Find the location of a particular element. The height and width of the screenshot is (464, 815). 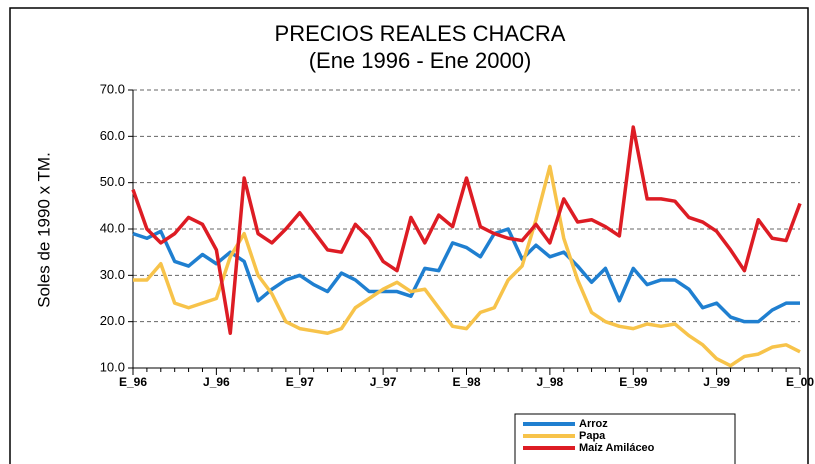

y-tick-label: 60.0 is located at coordinates (112, 135).